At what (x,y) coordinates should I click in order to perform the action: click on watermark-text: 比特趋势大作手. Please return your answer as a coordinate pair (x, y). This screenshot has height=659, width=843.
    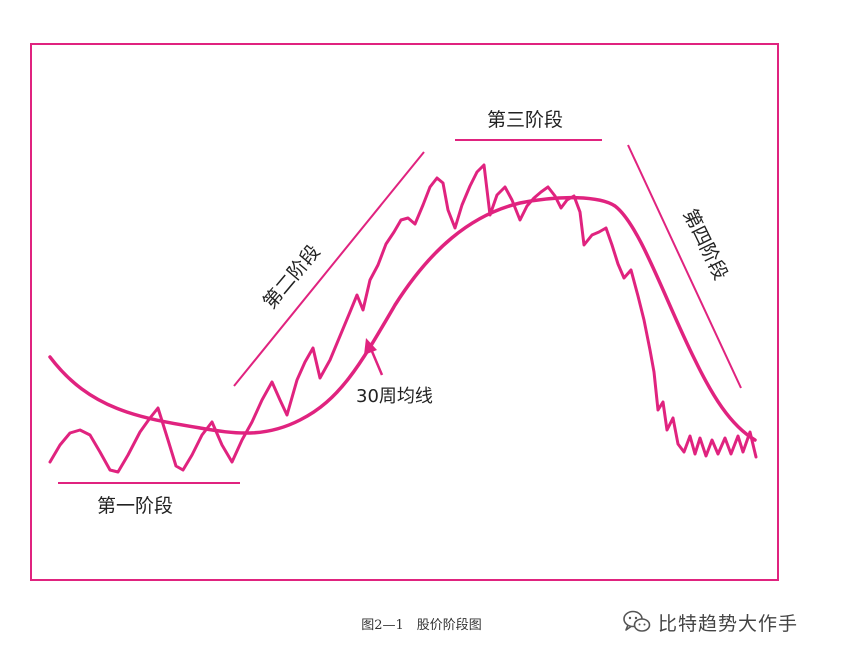
    Looking at the image, I should click on (728, 623).